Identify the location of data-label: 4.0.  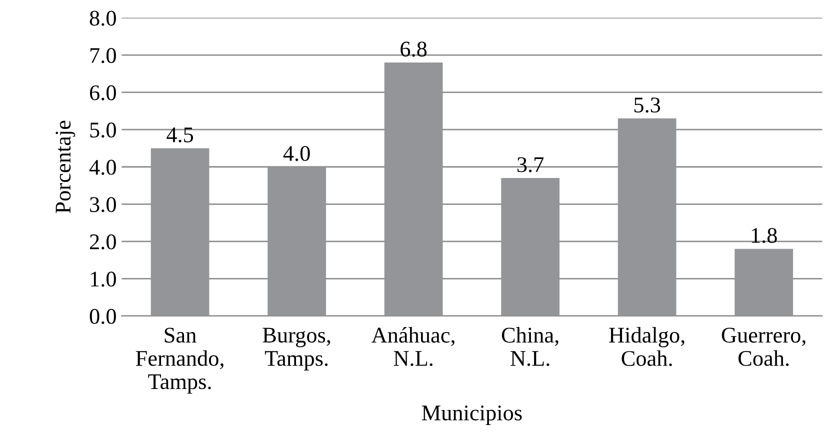
(296, 154).